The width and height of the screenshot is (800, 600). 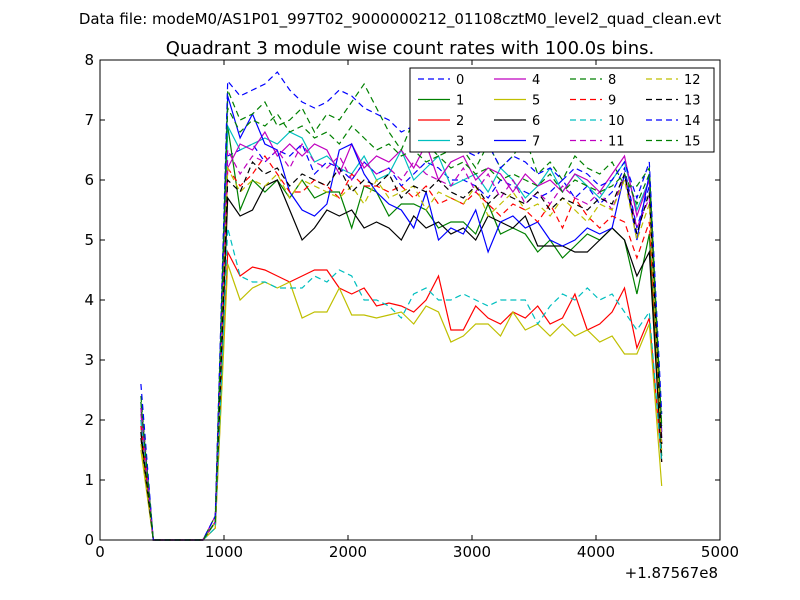 What do you see at coordinates (616, 121) in the screenshot?
I see `legend-label-10: 10` at bounding box center [616, 121].